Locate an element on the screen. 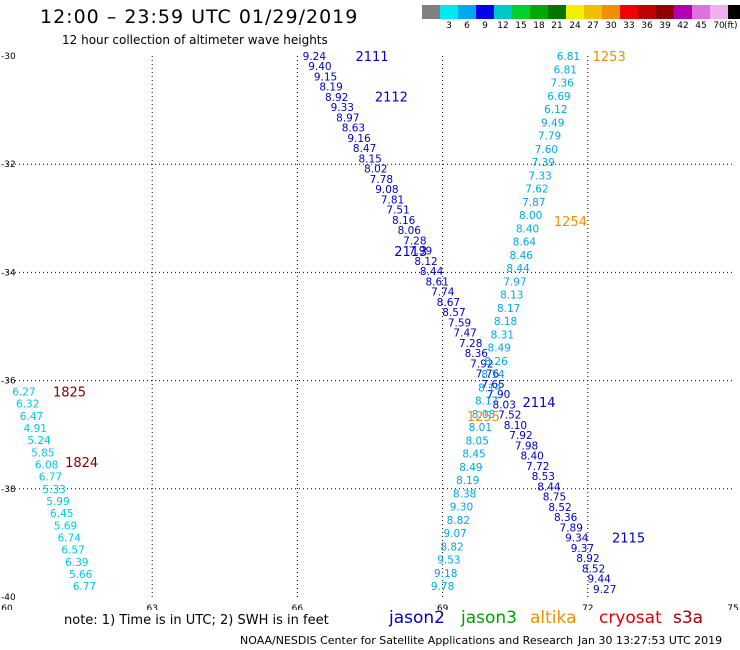  wave-height-point: 9.40 is located at coordinates (319, 67).